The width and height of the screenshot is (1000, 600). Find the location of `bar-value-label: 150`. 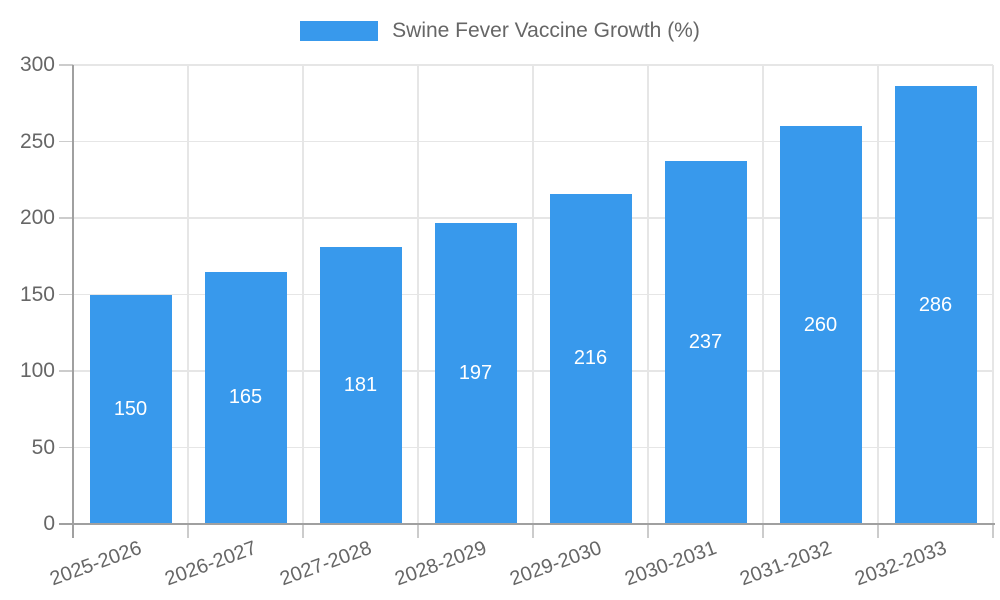

bar-value-label: 150 is located at coordinates (130, 408).